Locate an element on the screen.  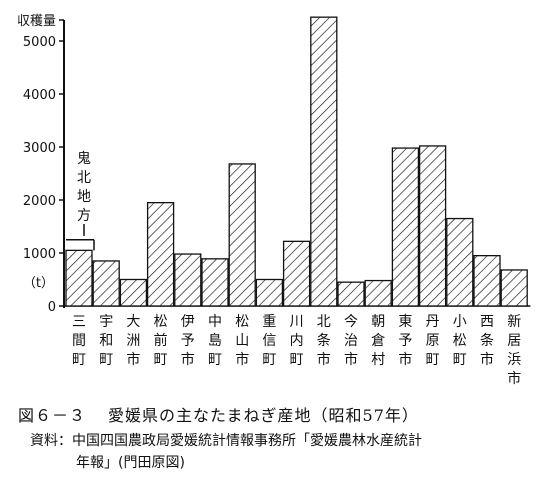
source-line-2: 年報」(門田原図) is located at coordinates (130, 463).